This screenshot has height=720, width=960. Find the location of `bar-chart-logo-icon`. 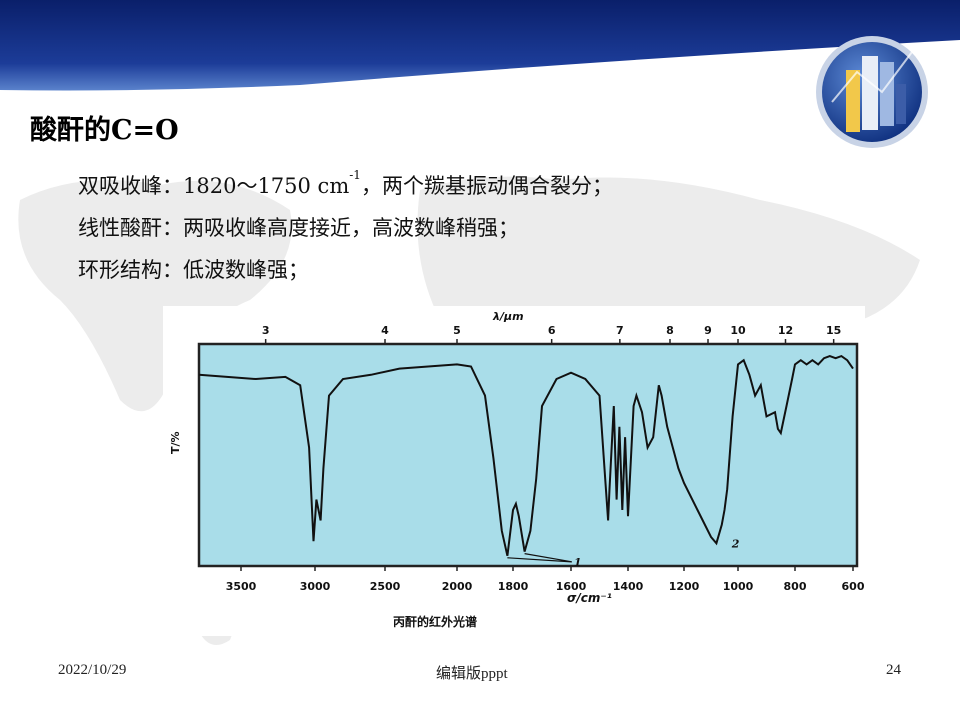

bar-chart-logo-icon is located at coordinates (872, 92).